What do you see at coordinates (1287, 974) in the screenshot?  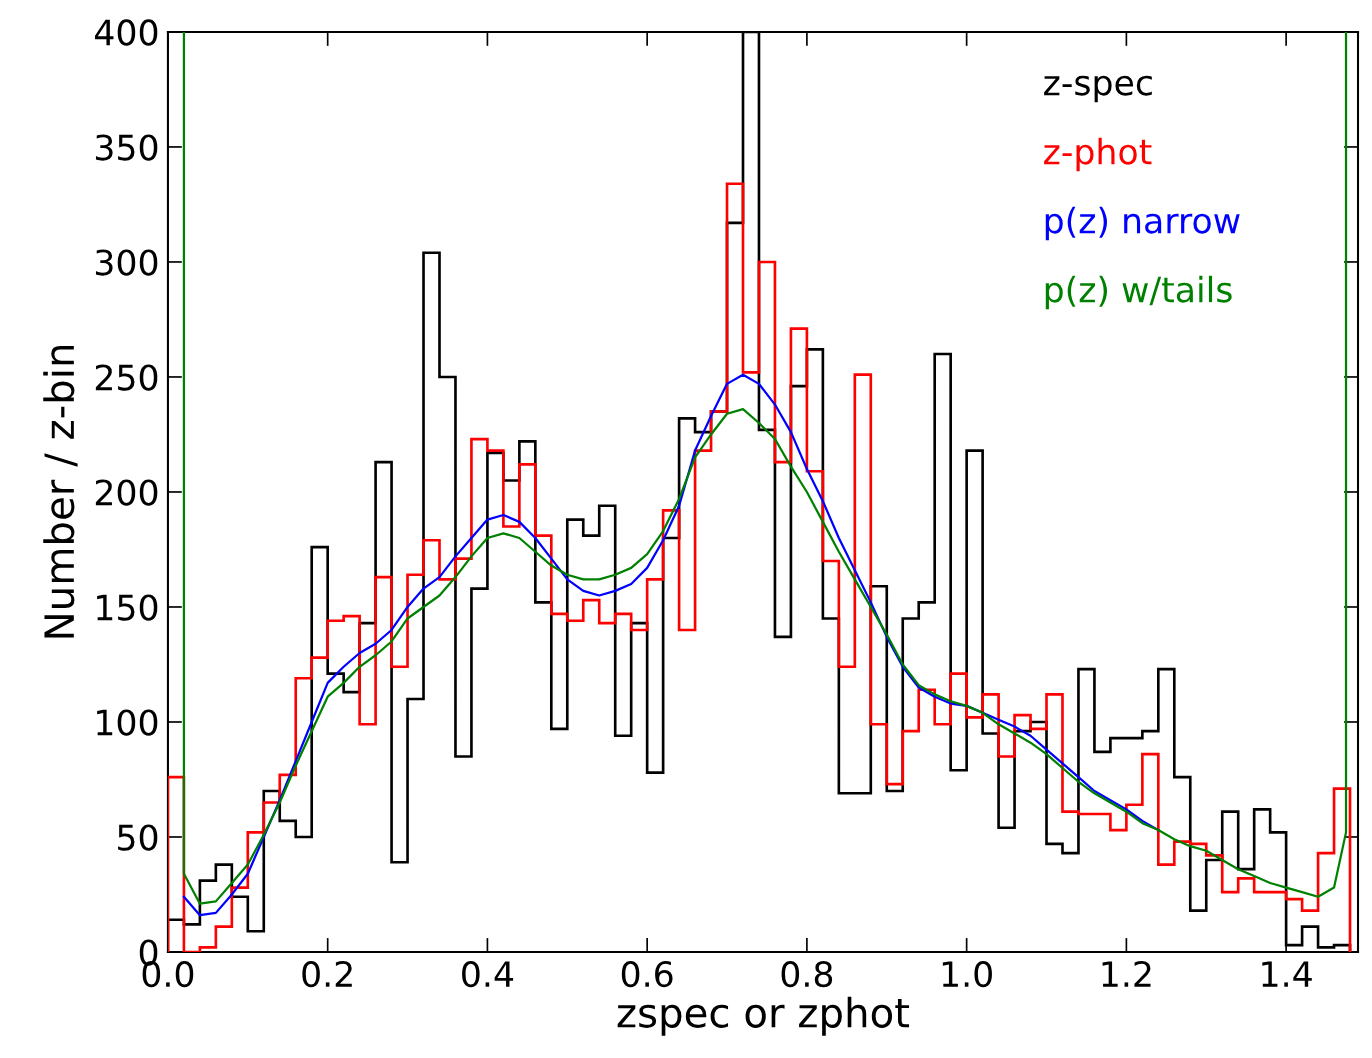 I see `x-tick-label: 1.4` at bounding box center [1287, 974].